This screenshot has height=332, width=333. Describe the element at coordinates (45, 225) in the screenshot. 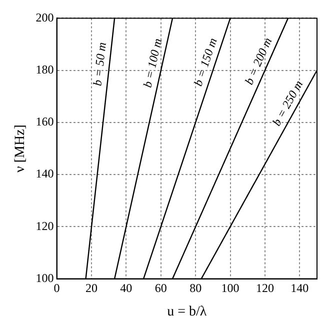

I see `y-tick-label: 120` at that location.